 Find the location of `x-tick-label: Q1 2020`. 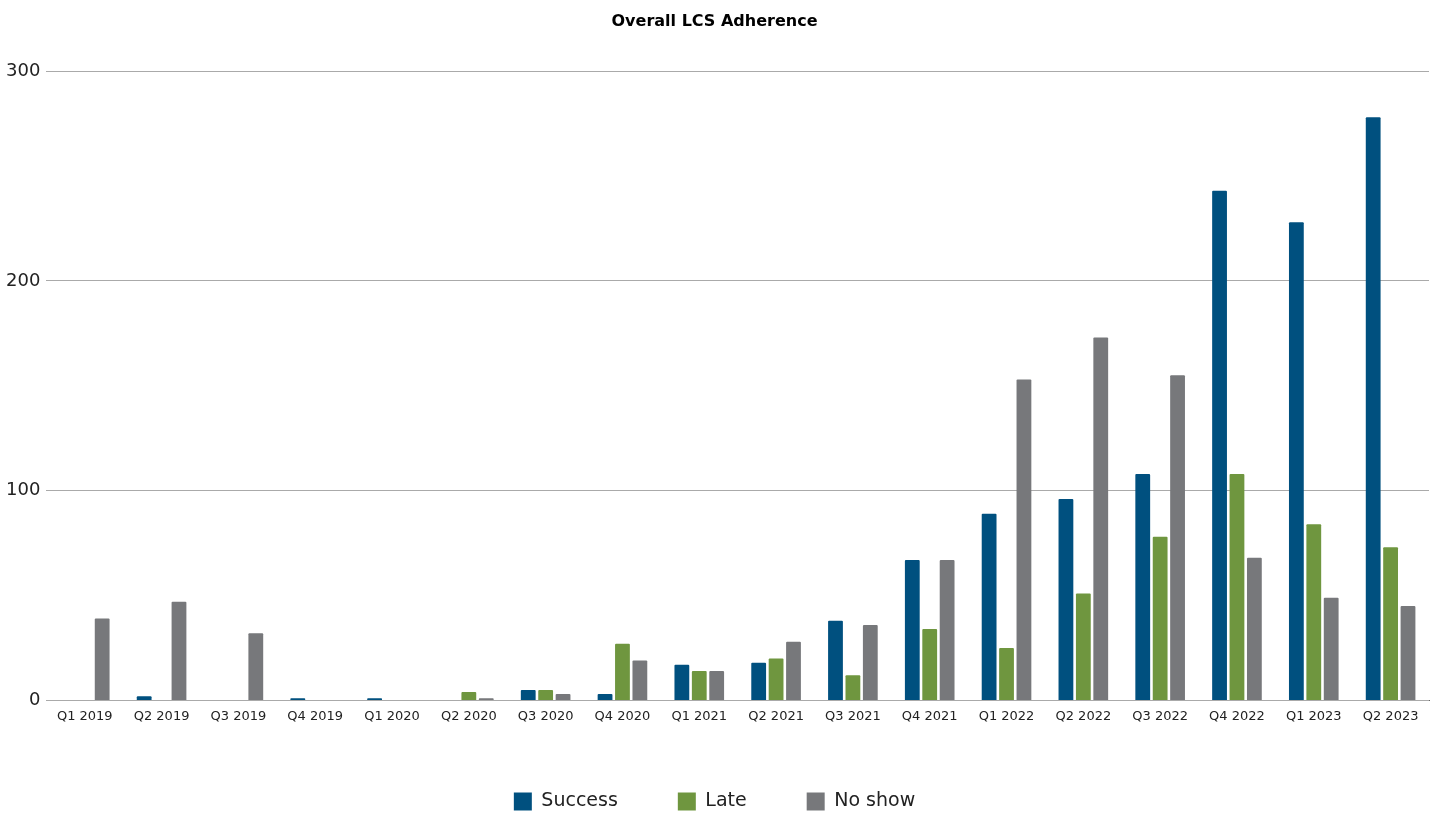

x-tick-label: Q1 2020 is located at coordinates (392, 715).